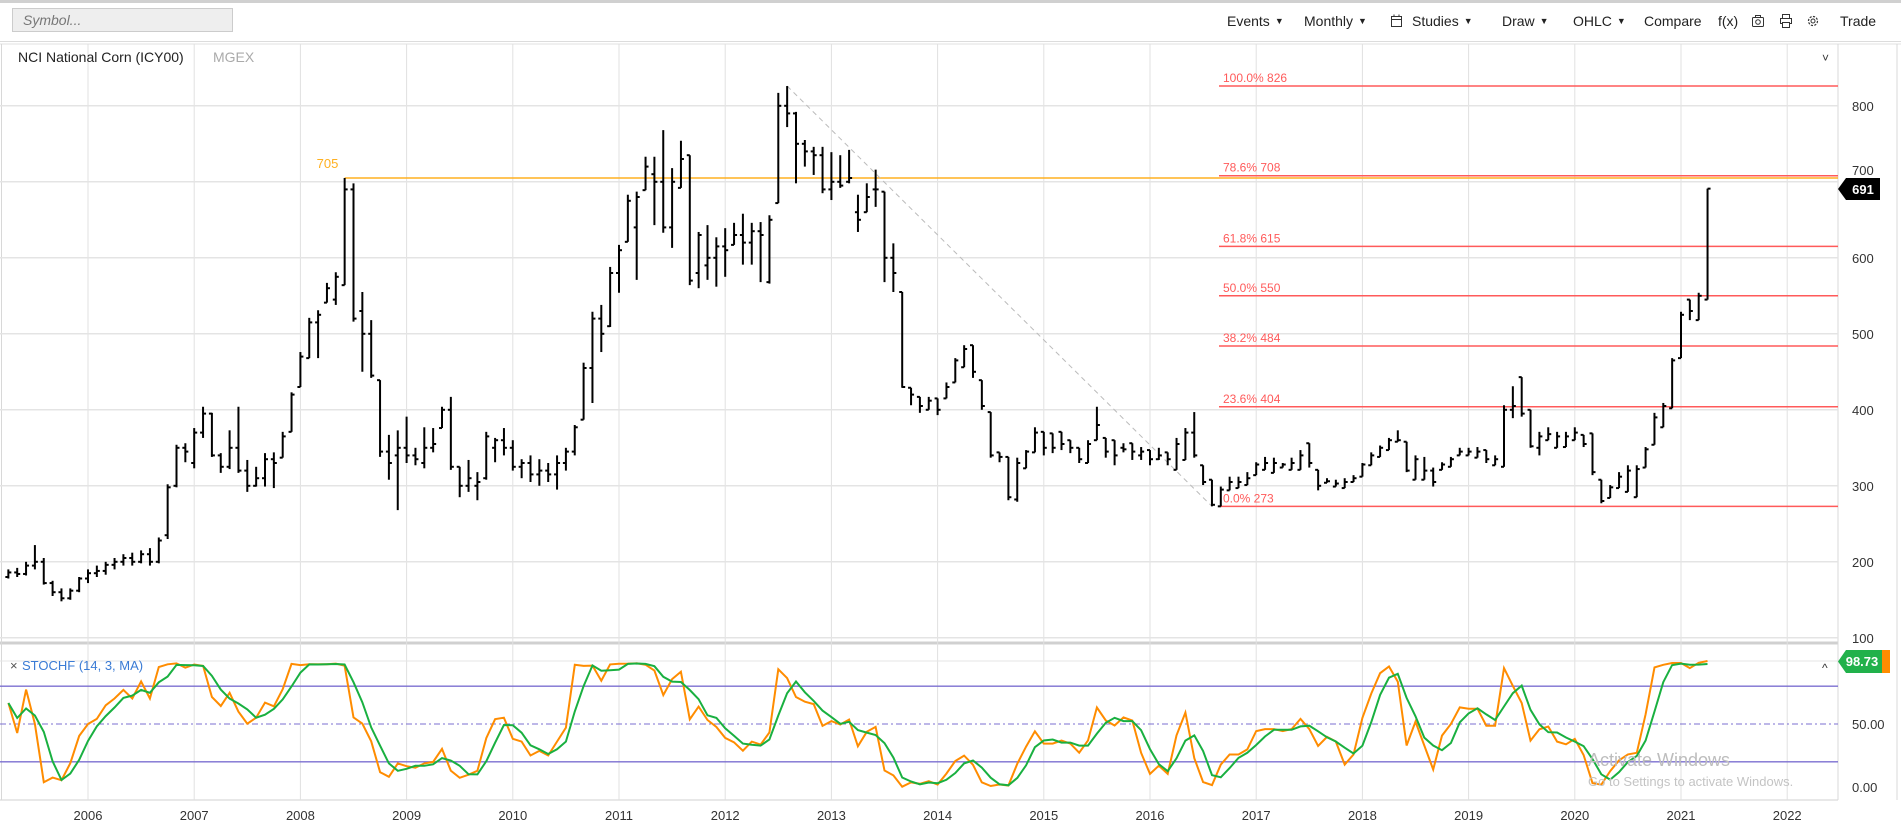 This screenshot has width=1901, height=832. Describe the element at coordinates (1255, 78) in the screenshot. I see `fibonacci-level-label: 100.0% 826` at that location.